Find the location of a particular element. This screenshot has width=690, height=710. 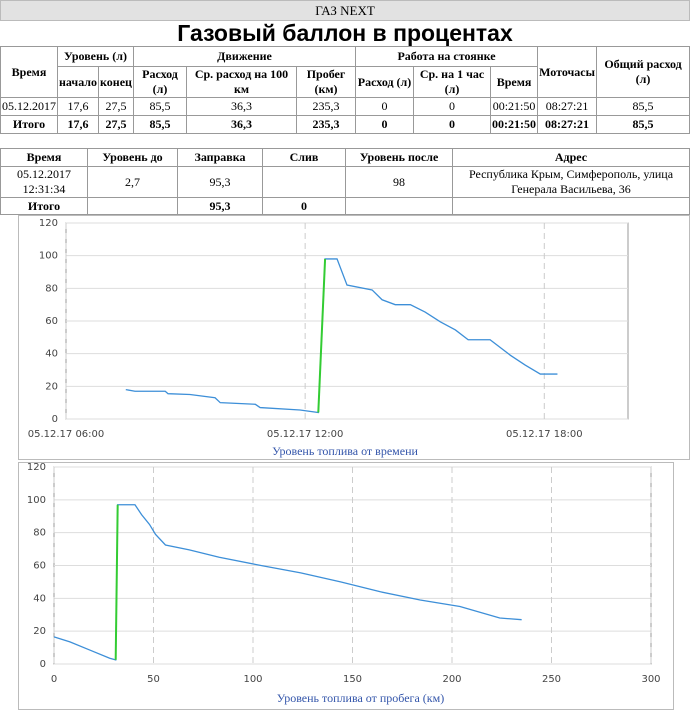

header-cell: конец is located at coordinates (116, 82).